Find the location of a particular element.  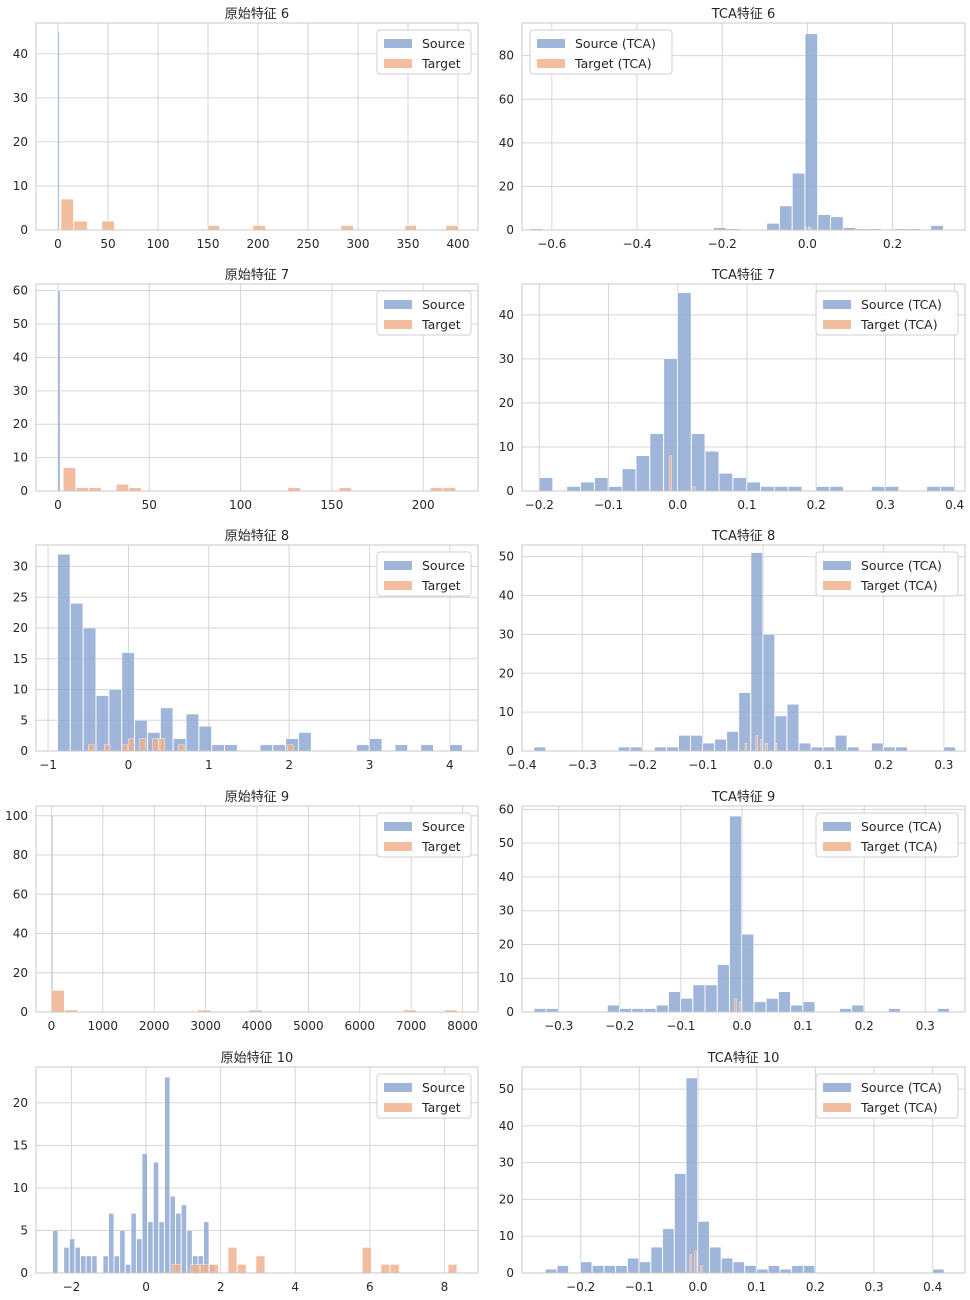

y-tick-label: 10 is located at coordinates (506, 712).